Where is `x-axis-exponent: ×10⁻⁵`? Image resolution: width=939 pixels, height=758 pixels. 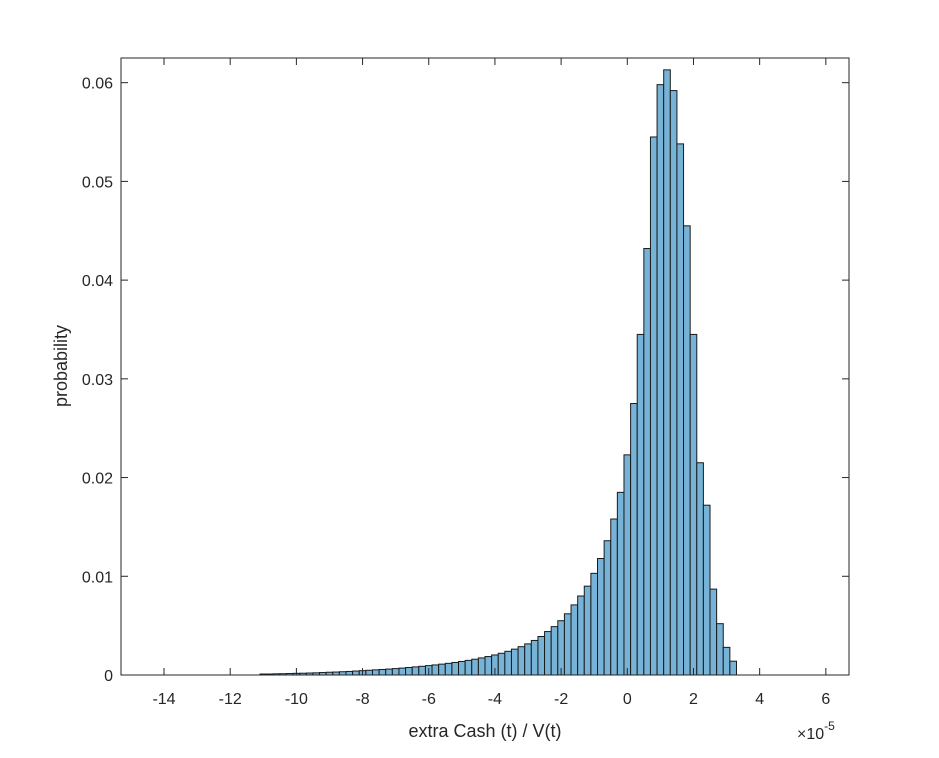 x-axis-exponent: ×10⁻⁵ is located at coordinates (816, 731).